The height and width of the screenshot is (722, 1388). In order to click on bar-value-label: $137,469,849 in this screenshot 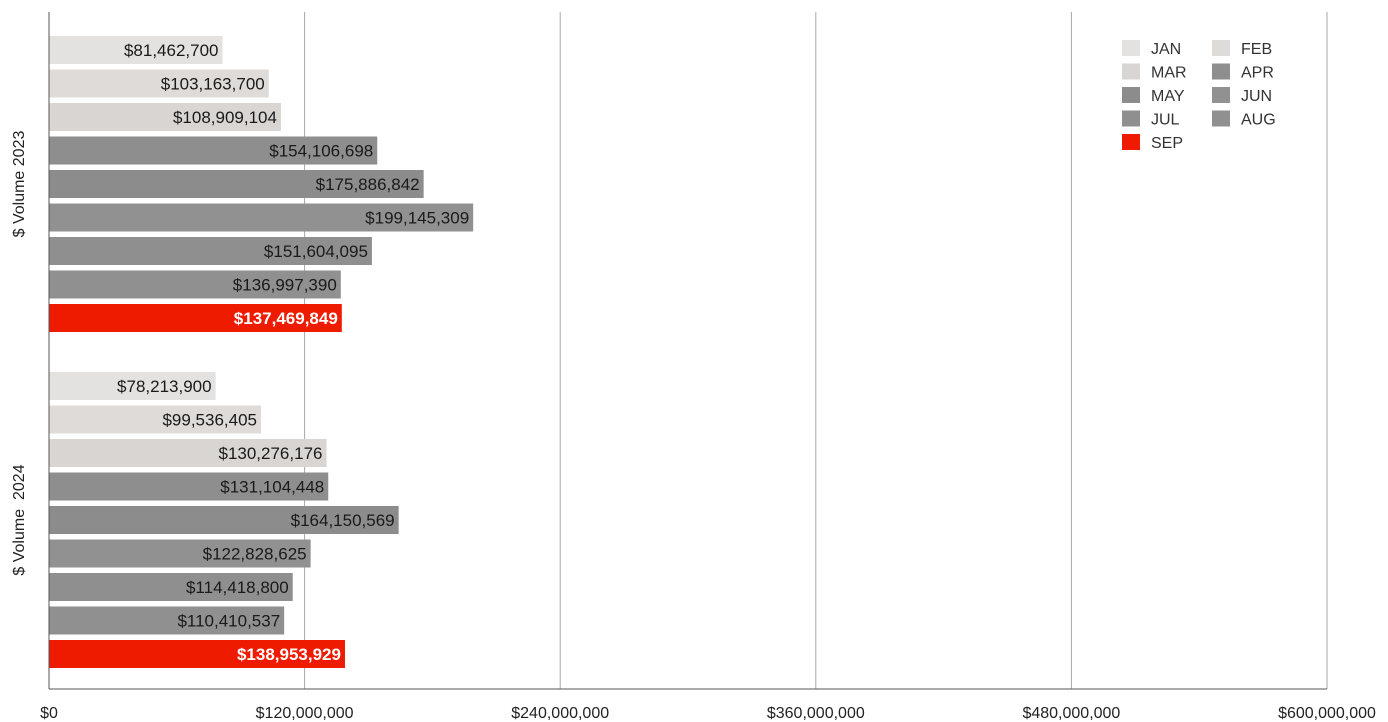, I will do `click(286, 318)`.